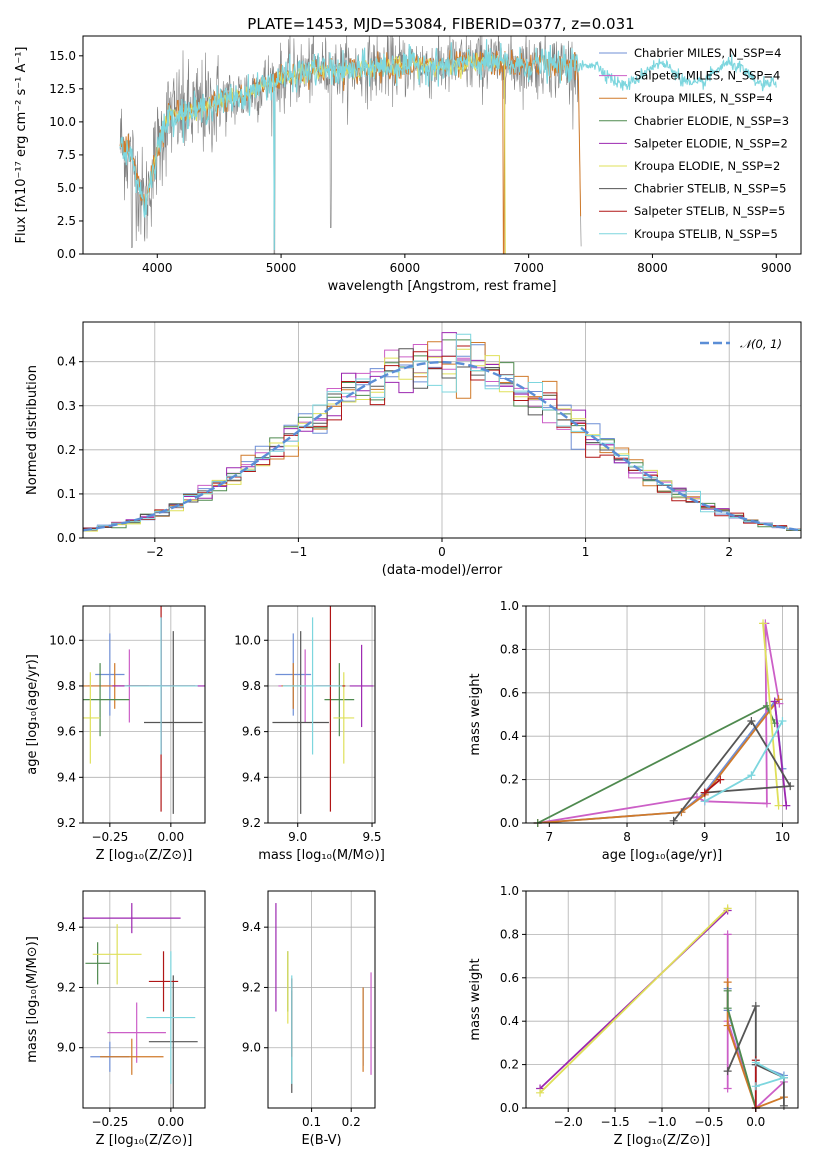 This screenshot has height=1170, width=819. What do you see at coordinates (729, 552) in the screenshot?
I see `x-tick-label: 2` at bounding box center [729, 552].